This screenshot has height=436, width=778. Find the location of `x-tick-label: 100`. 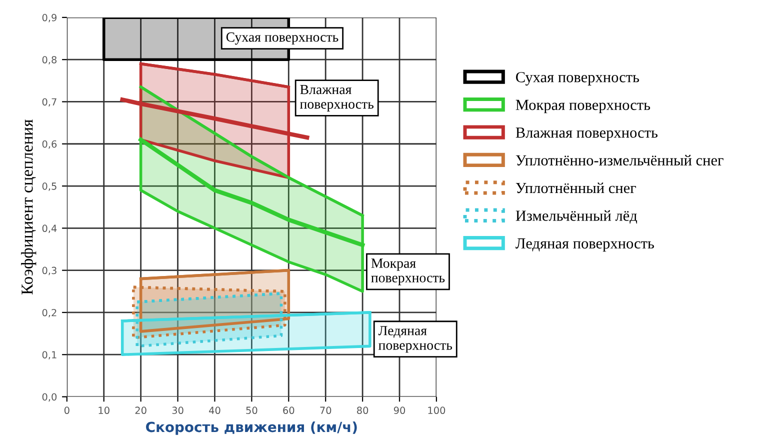

x-tick-label: 100 is located at coordinates (437, 410).